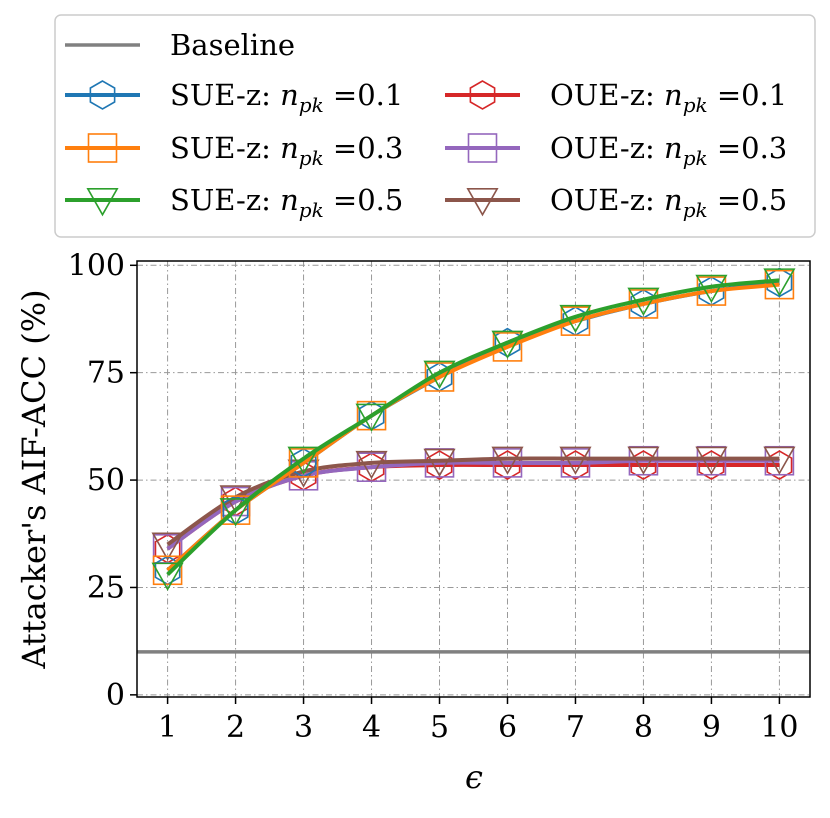 The height and width of the screenshot is (818, 830). Describe the element at coordinates (474, 777) in the screenshot. I see `x-axis-label: ϵ` at that location.